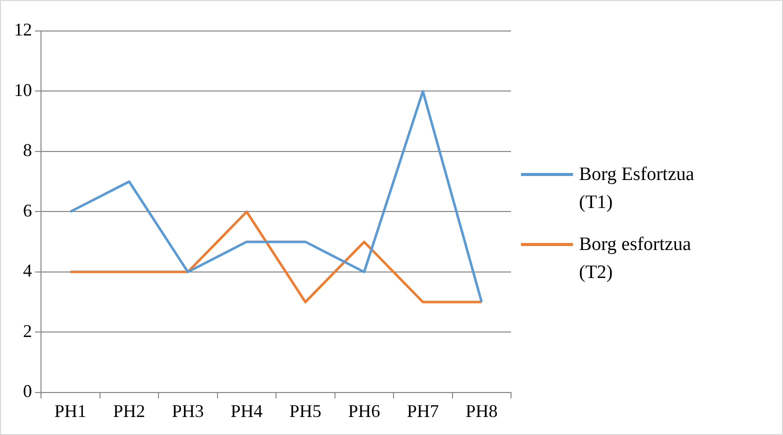  Describe the element at coordinates (27, 391) in the screenshot. I see `y-tick-label: 0` at that location.